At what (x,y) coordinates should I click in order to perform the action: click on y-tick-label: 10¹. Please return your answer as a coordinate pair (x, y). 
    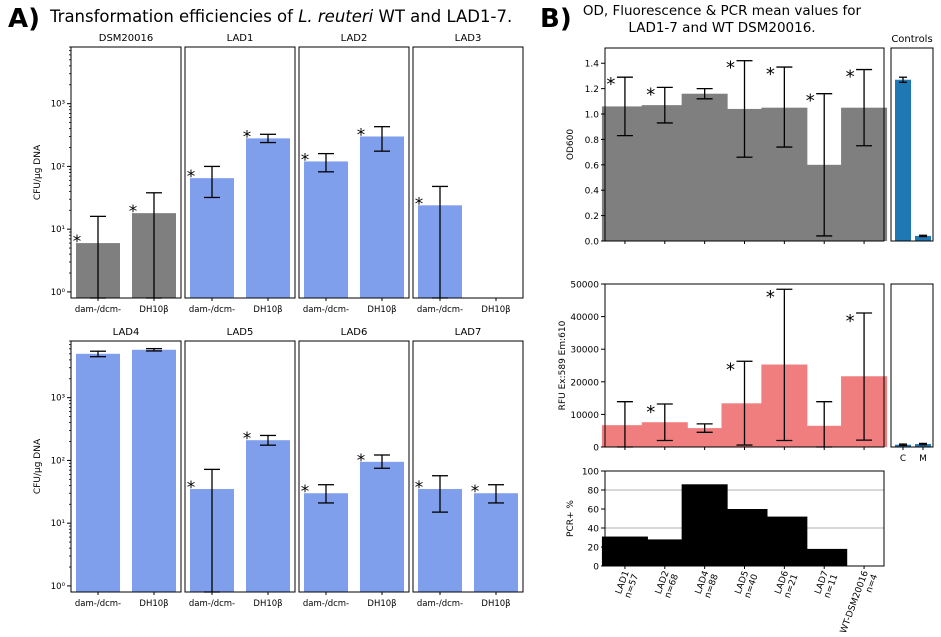
    Looking at the image, I should click on (58, 524).